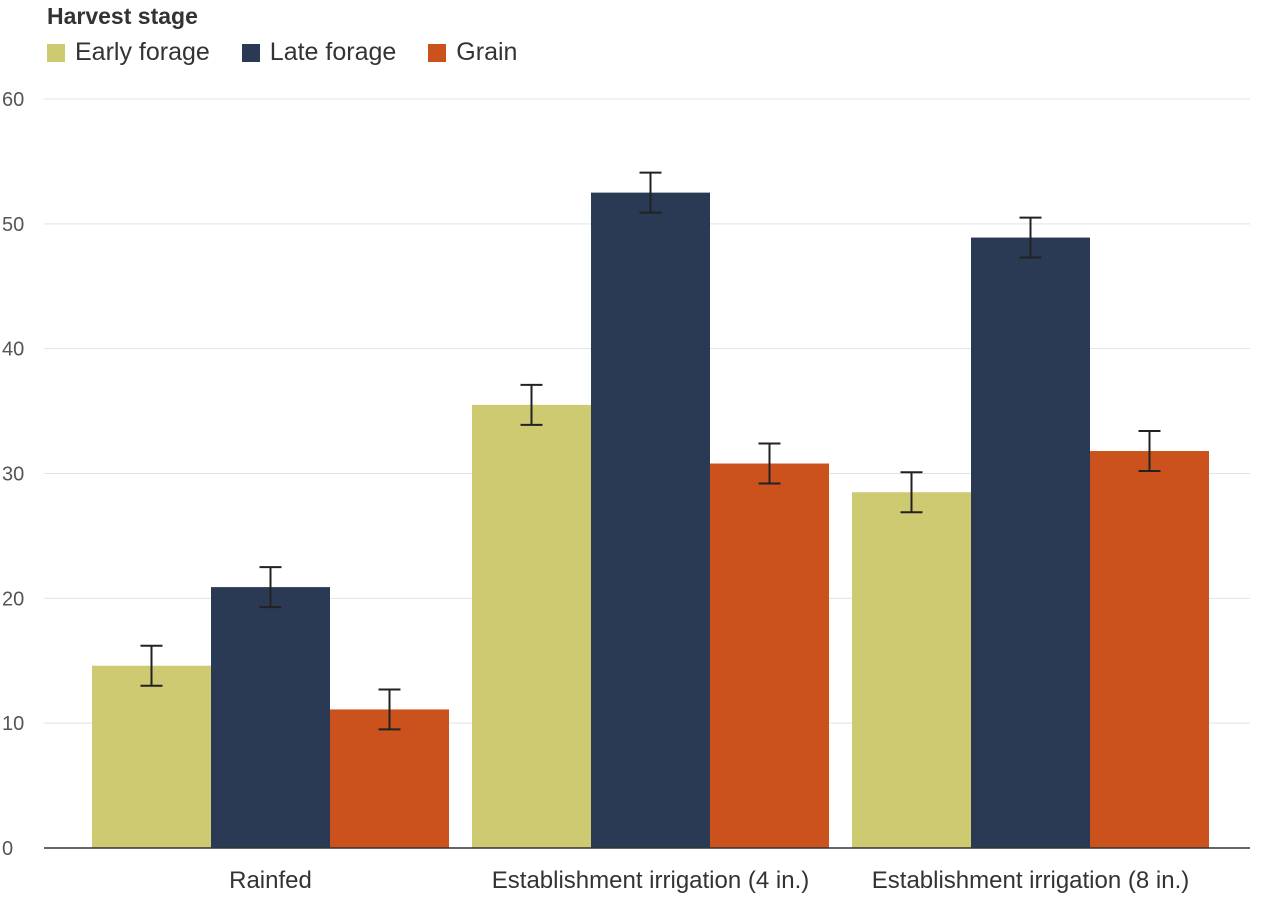 The image size is (1280, 898). I want to click on y-tick-label: 30, so click(13, 475).